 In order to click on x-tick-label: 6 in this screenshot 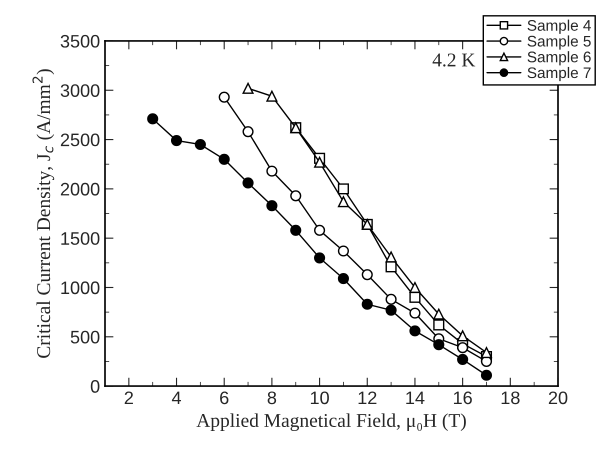, I will do `click(224, 397)`.